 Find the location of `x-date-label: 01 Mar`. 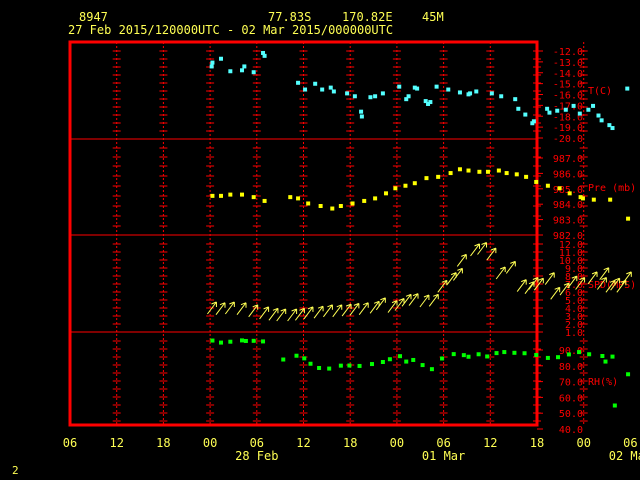

x-date-label: 01 Mar is located at coordinates (443, 456).